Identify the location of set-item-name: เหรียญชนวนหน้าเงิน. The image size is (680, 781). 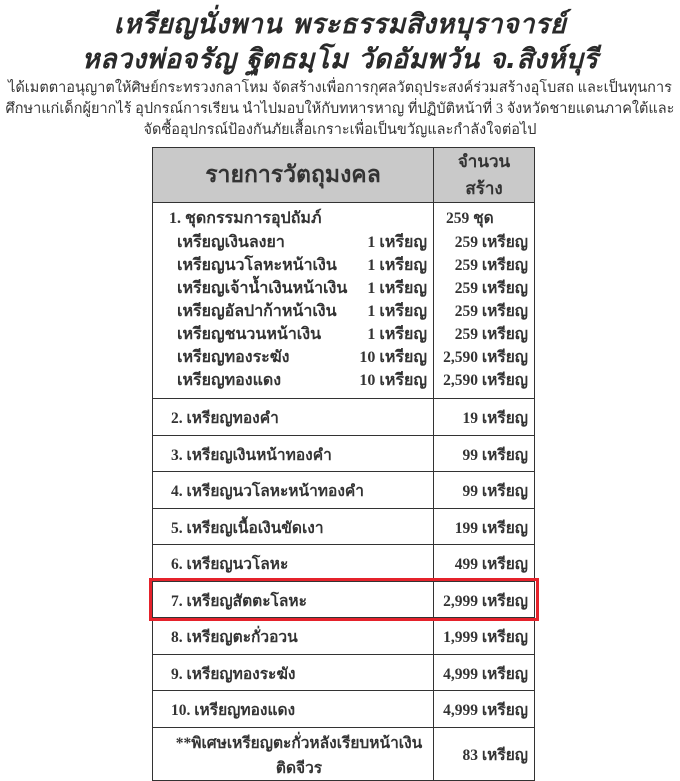
(249, 334).